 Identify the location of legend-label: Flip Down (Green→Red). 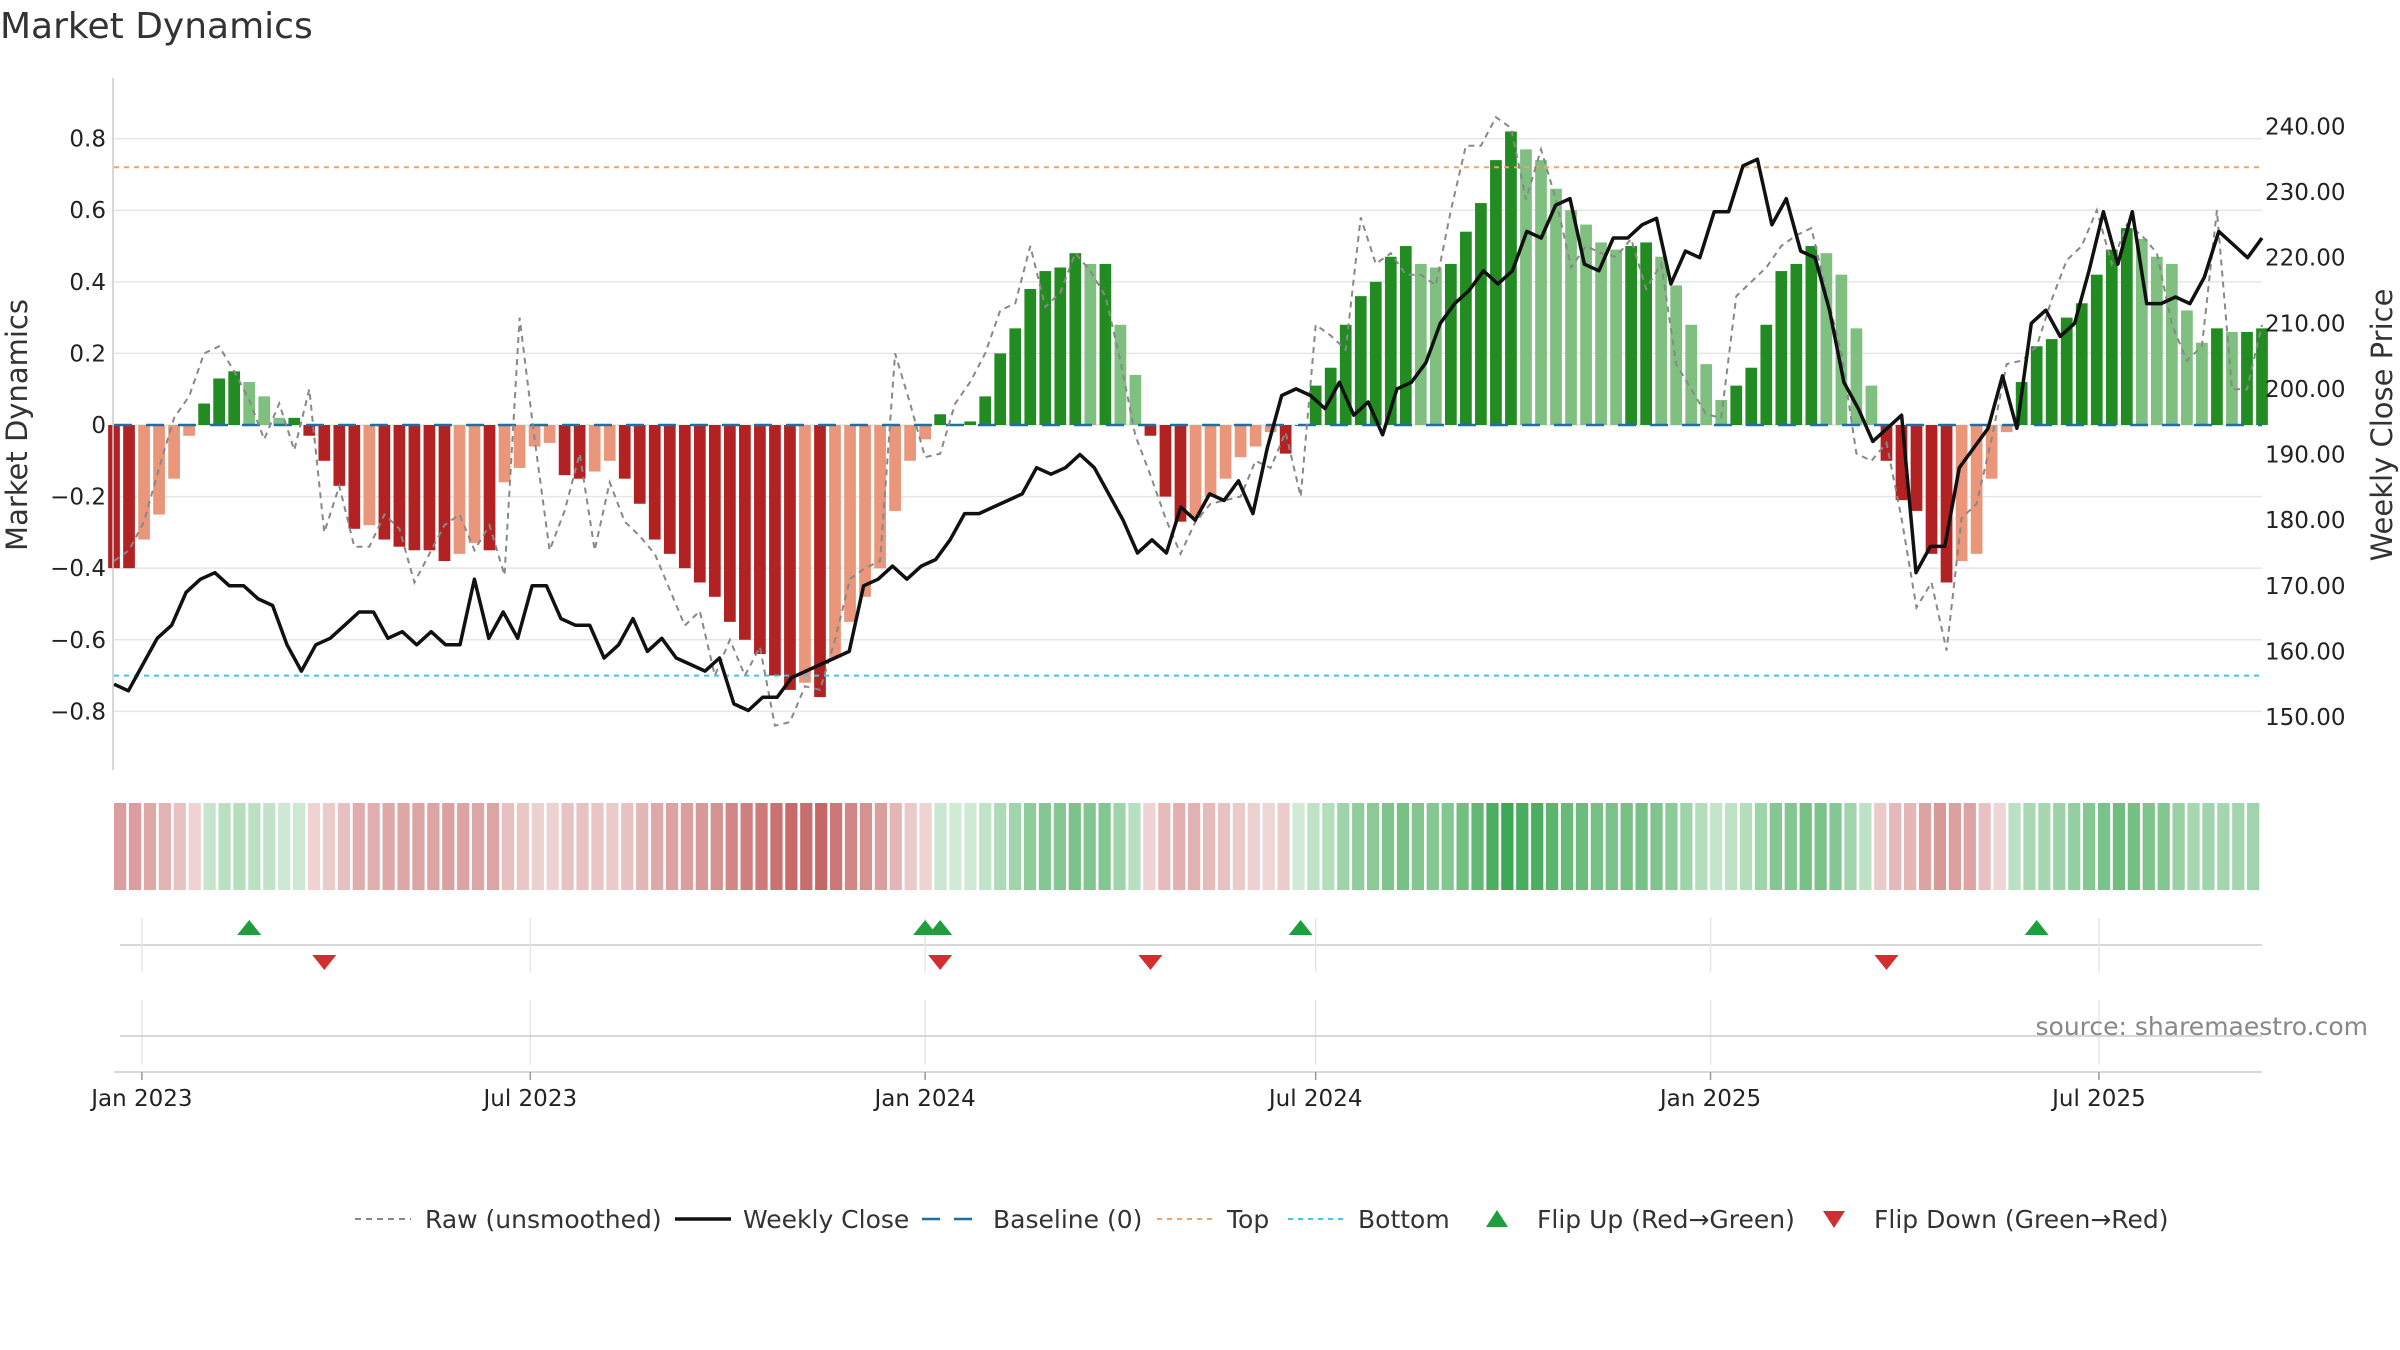
(2021, 1219).